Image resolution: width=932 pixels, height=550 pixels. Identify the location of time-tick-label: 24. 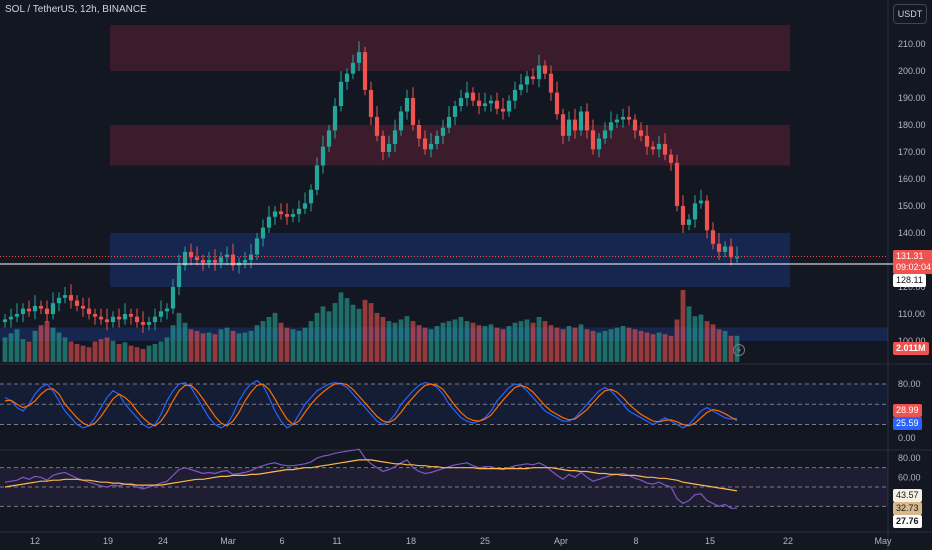
(163, 541).